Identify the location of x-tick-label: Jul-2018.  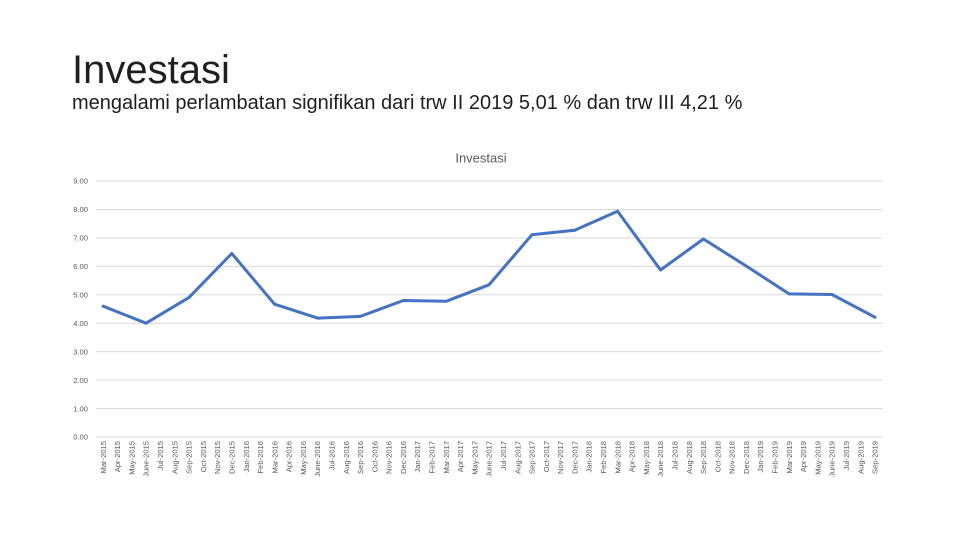
(675, 455).